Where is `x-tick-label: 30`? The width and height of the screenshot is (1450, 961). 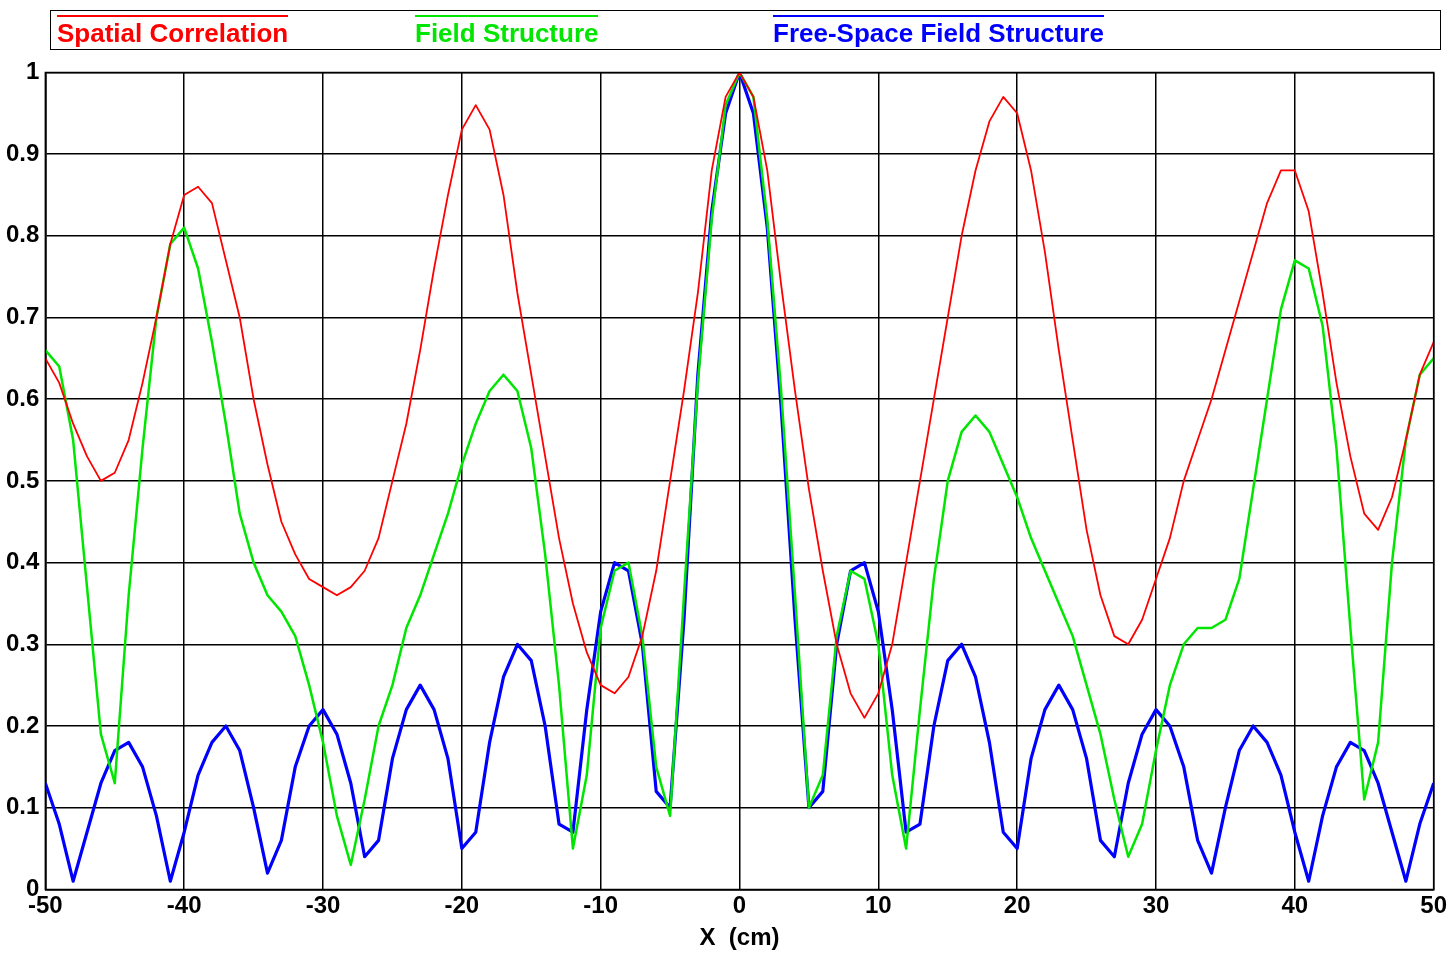
x-tick-label: 30 is located at coordinates (1156, 905).